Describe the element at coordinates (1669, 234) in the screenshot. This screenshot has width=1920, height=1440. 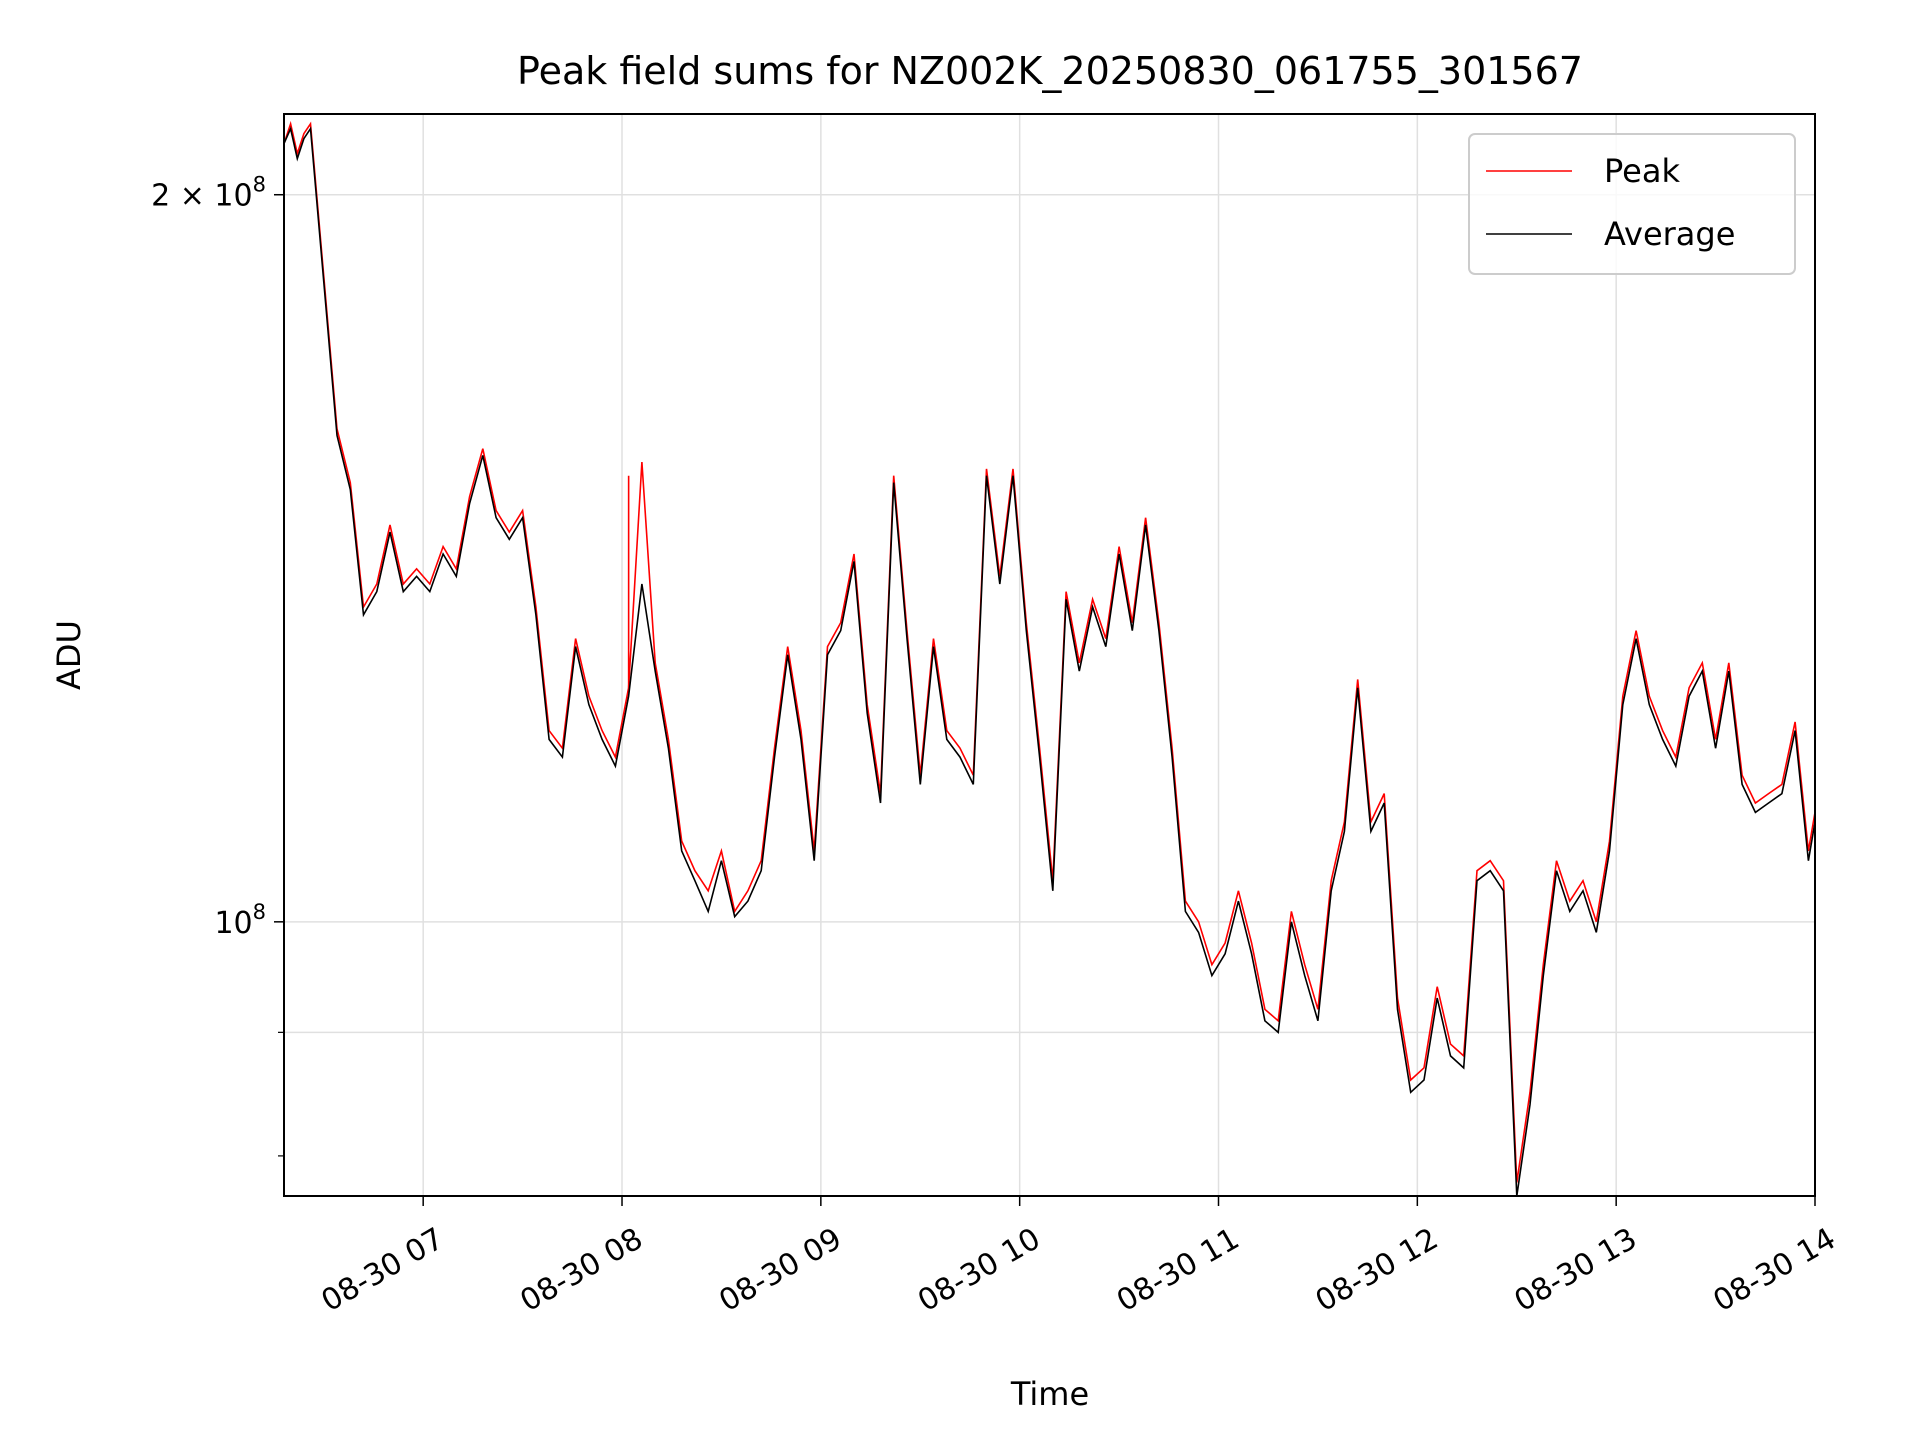
I see `legend-average-label: Average` at that location.